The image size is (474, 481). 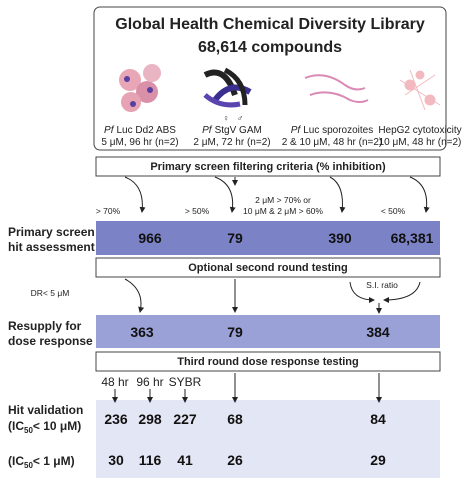 I want to click on assay-detail: 2 & 10 μM, 48 hr (n=2), so click(x=332, y=142).